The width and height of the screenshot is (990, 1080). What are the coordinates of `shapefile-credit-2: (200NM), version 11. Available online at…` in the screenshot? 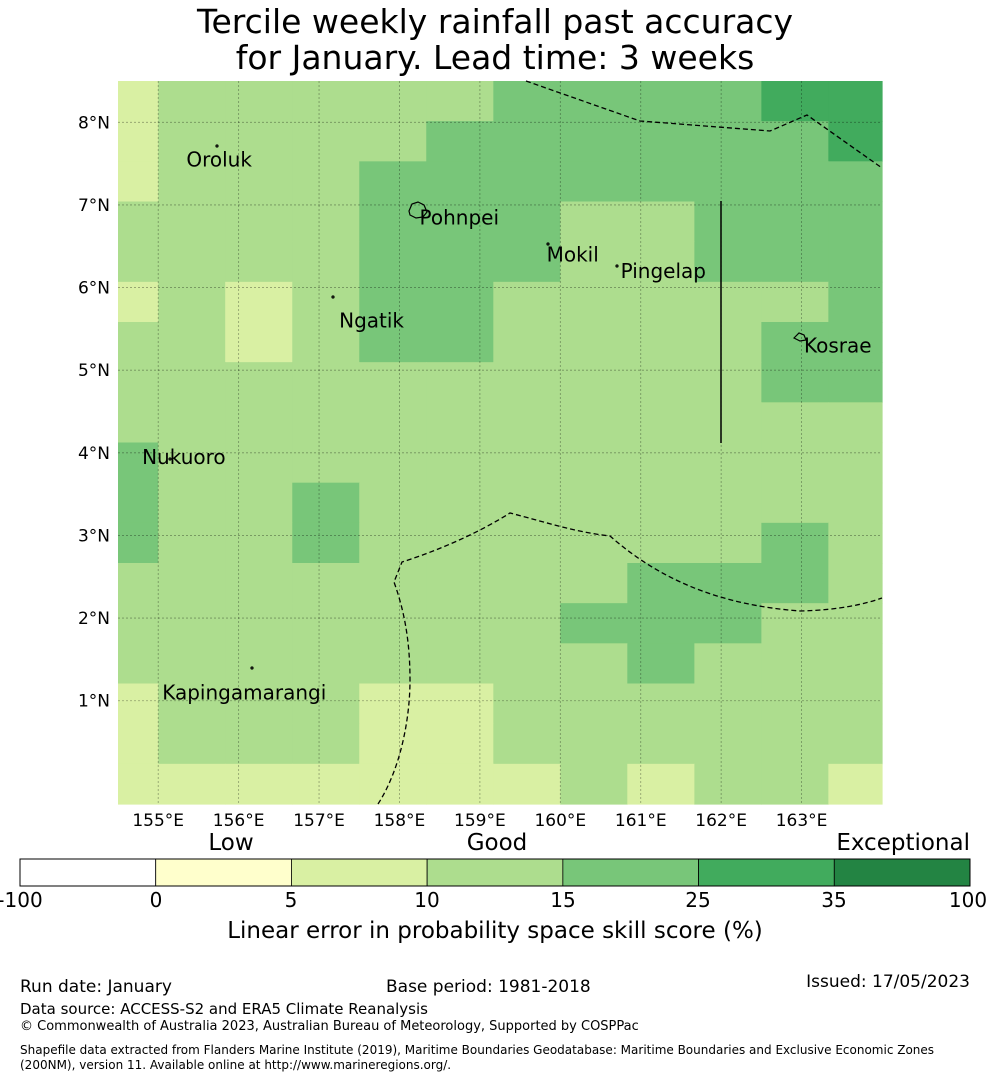 It's located at (236, 1065).